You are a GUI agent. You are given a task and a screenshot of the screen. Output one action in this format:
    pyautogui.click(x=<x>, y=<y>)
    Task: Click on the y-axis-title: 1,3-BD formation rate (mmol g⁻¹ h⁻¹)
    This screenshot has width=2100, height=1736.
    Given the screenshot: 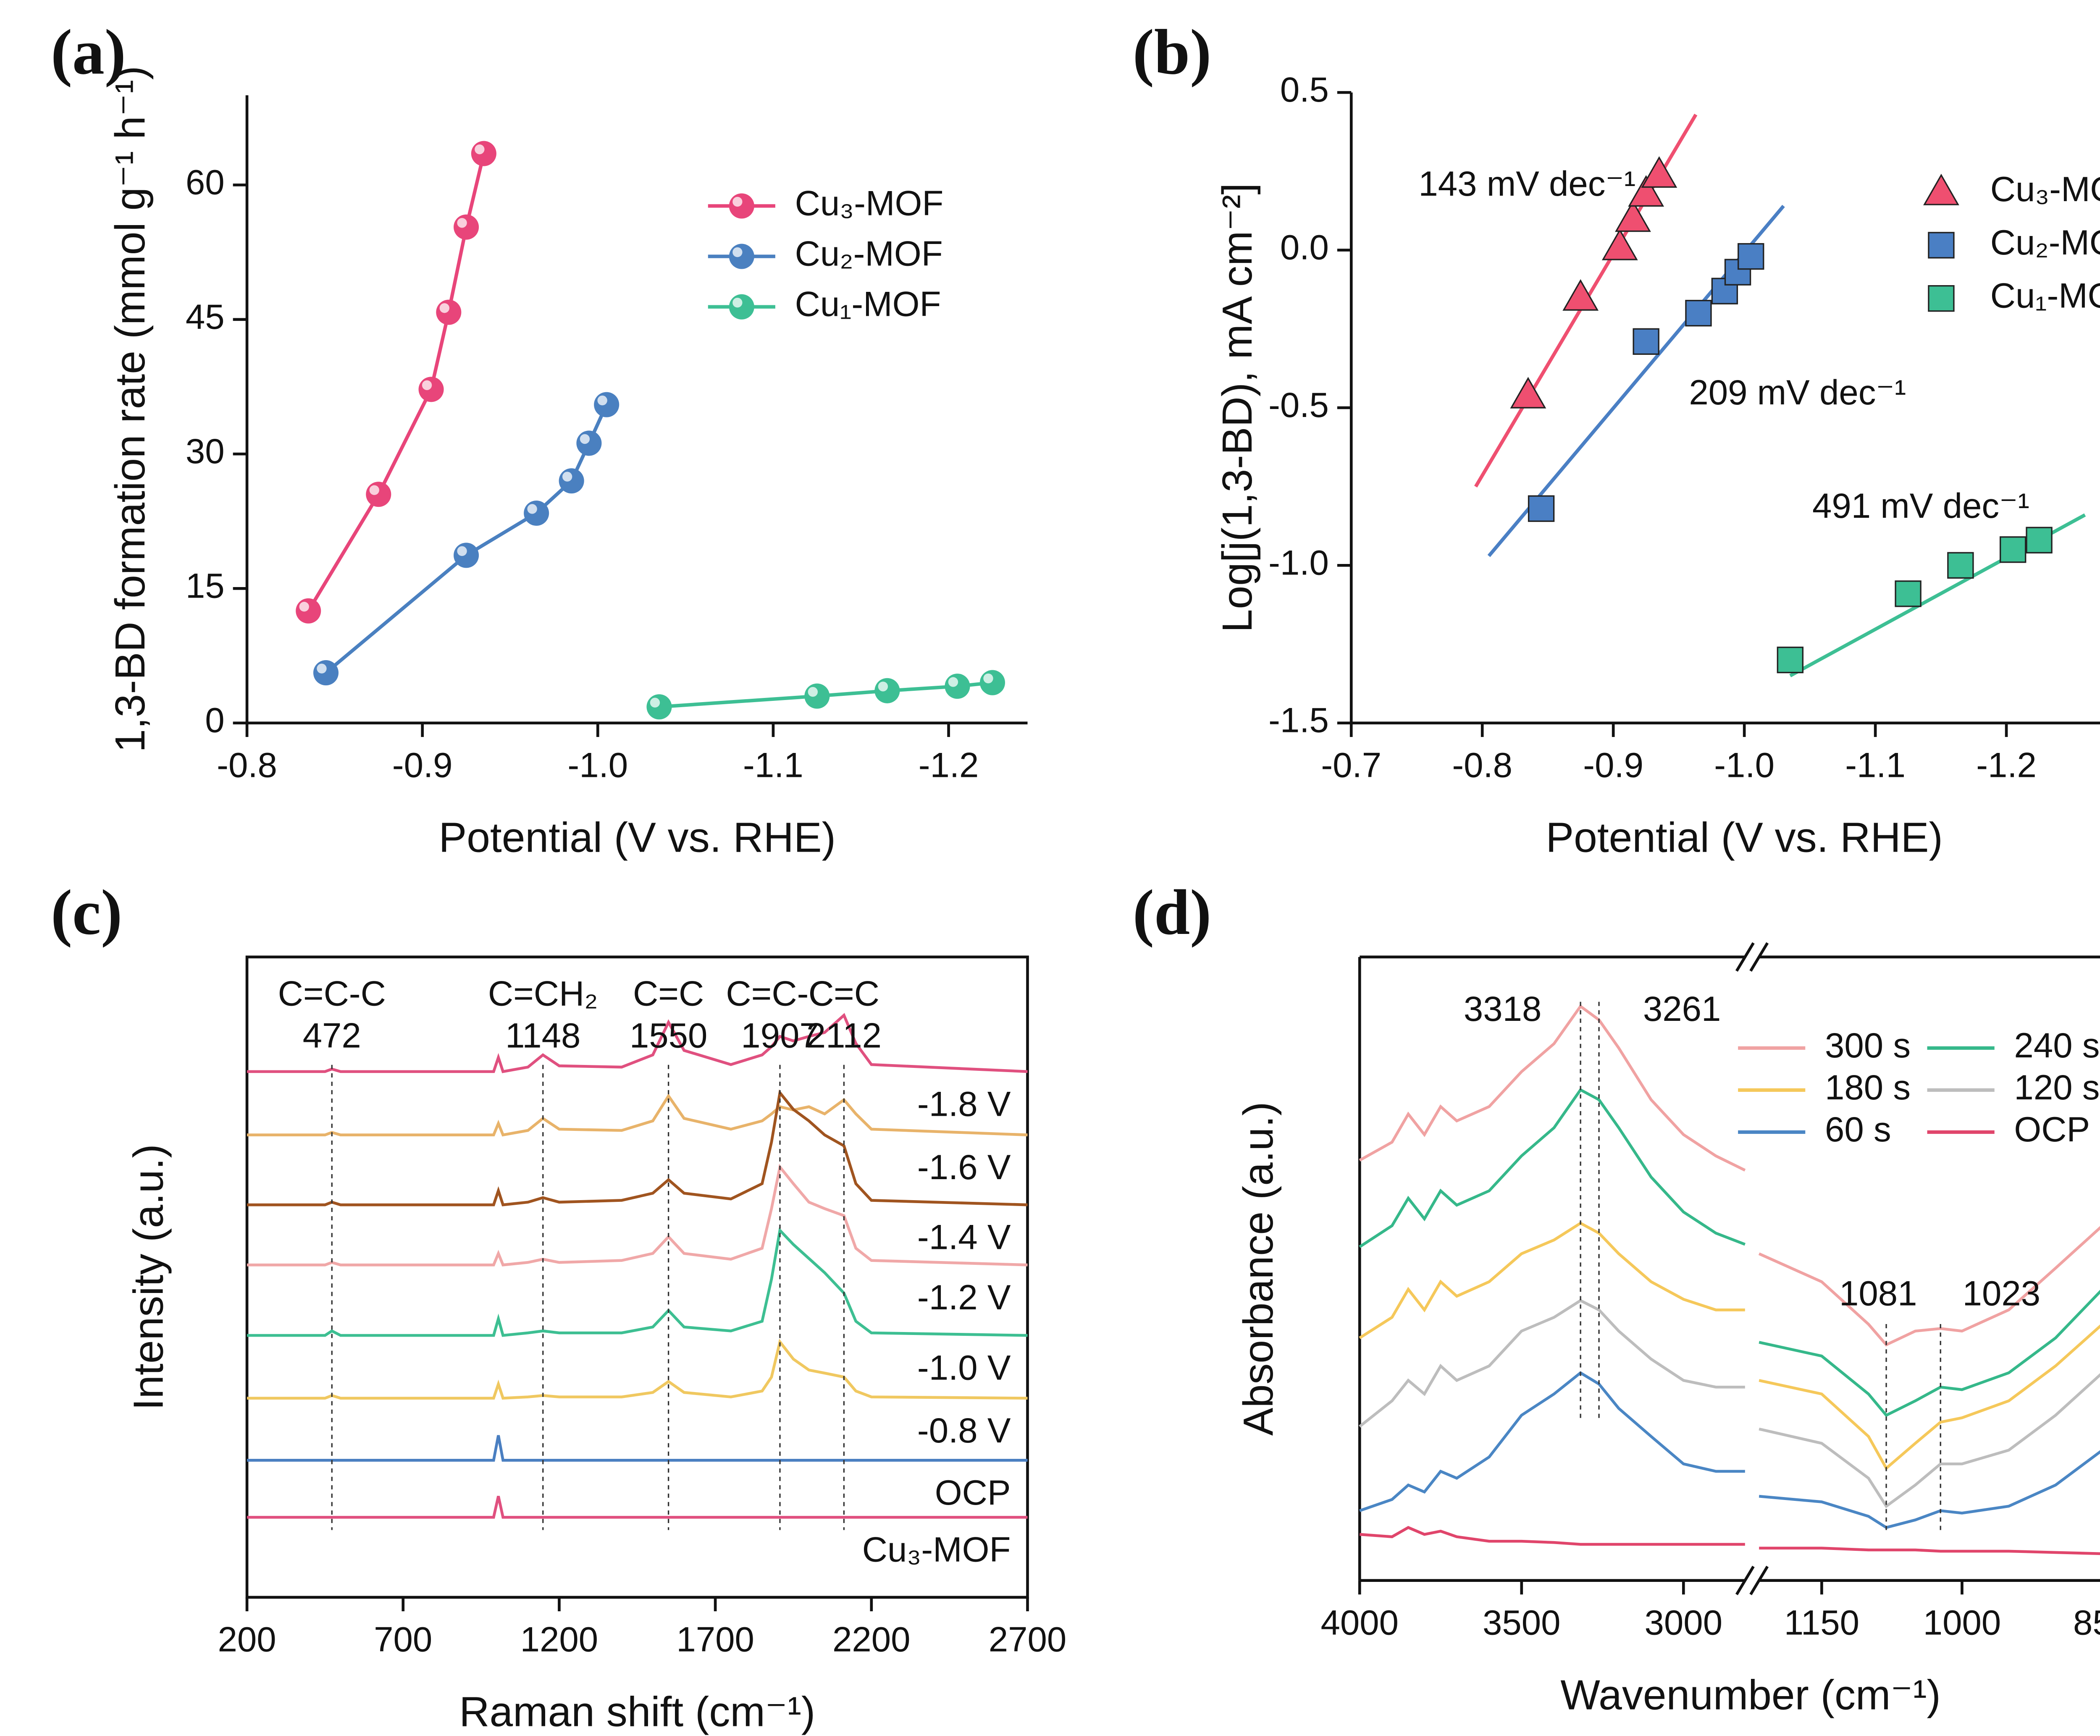 What is the action you would take?
    pyautogui.click(x=130, y=409)
    